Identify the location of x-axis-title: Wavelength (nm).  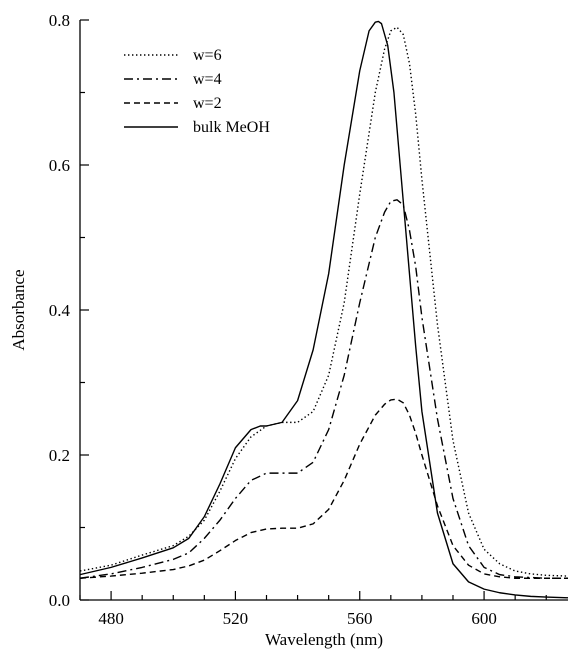
(324, 639).